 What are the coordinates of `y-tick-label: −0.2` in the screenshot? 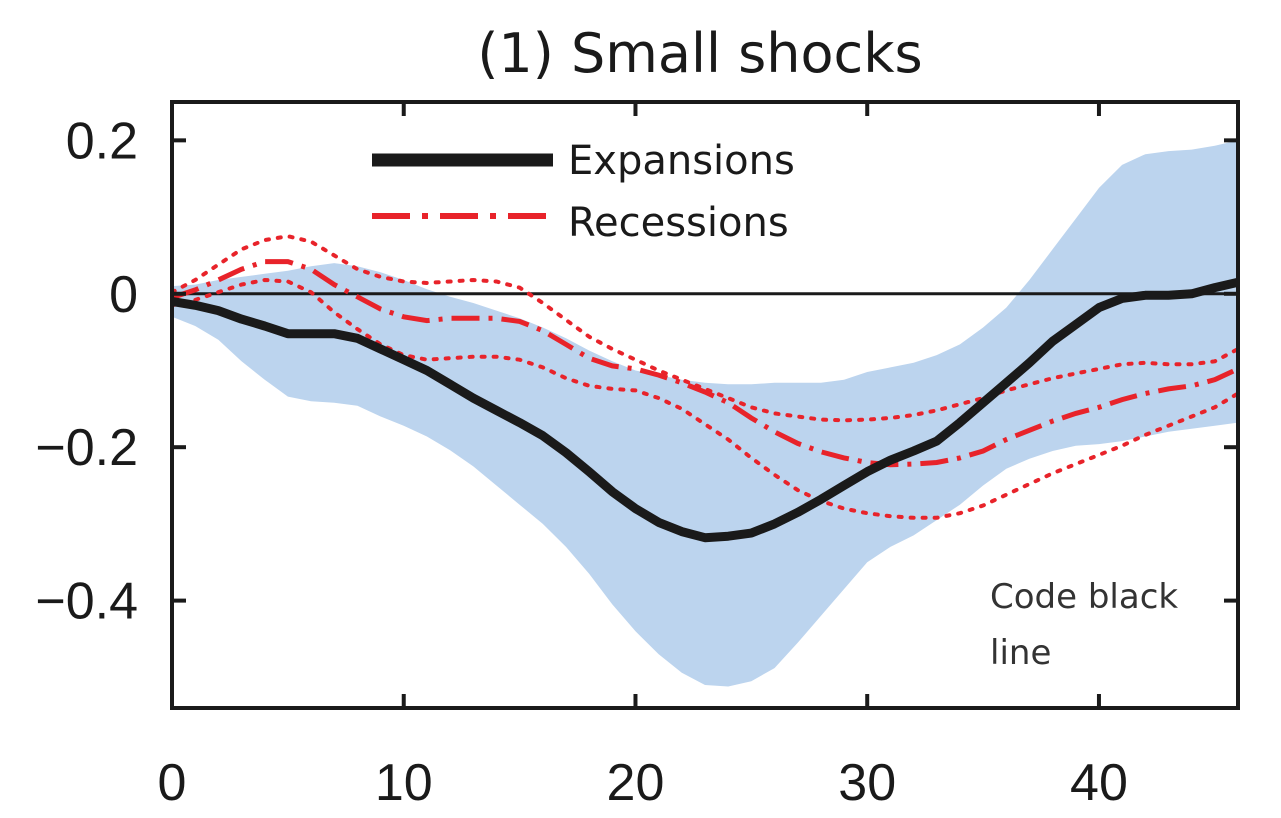 It's located at (86, 448).